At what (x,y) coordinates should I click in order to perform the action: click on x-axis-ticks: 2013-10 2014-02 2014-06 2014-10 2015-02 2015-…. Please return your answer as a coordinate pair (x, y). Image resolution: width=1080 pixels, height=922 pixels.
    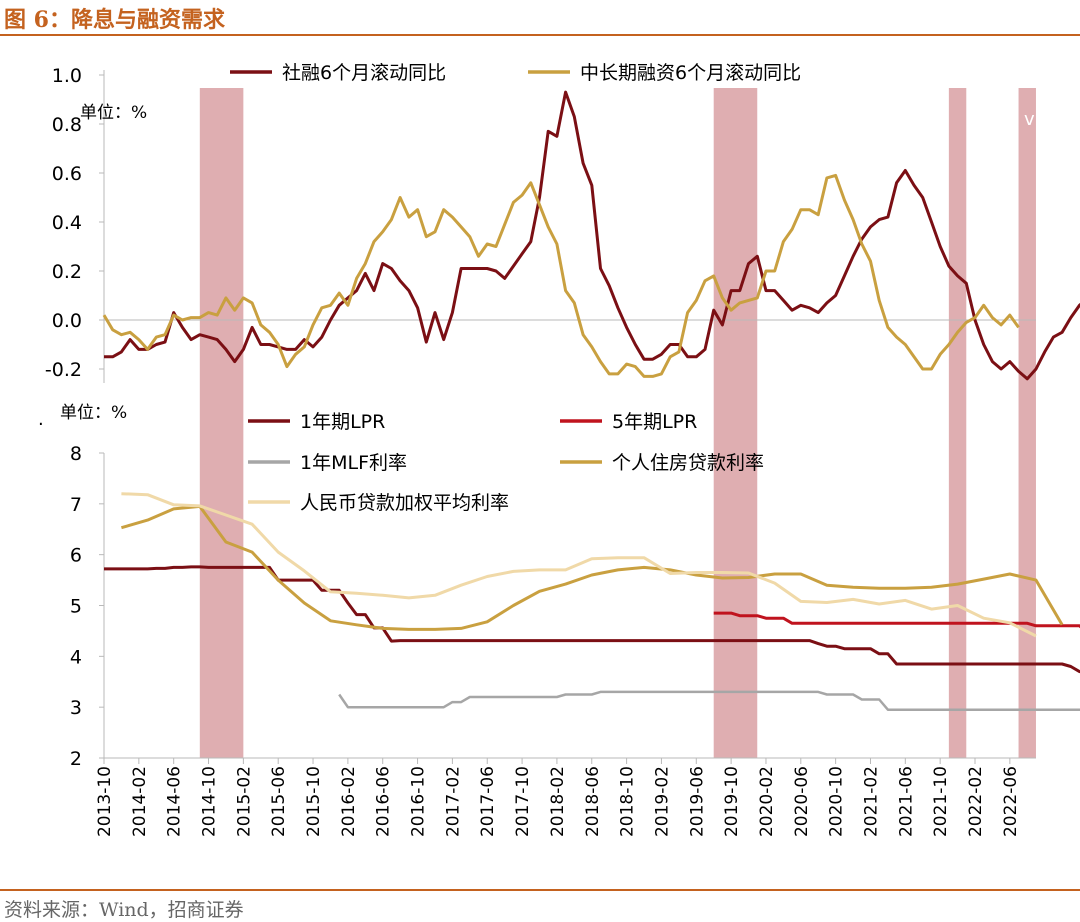
    Looking at the image, I should click on (558, 797).